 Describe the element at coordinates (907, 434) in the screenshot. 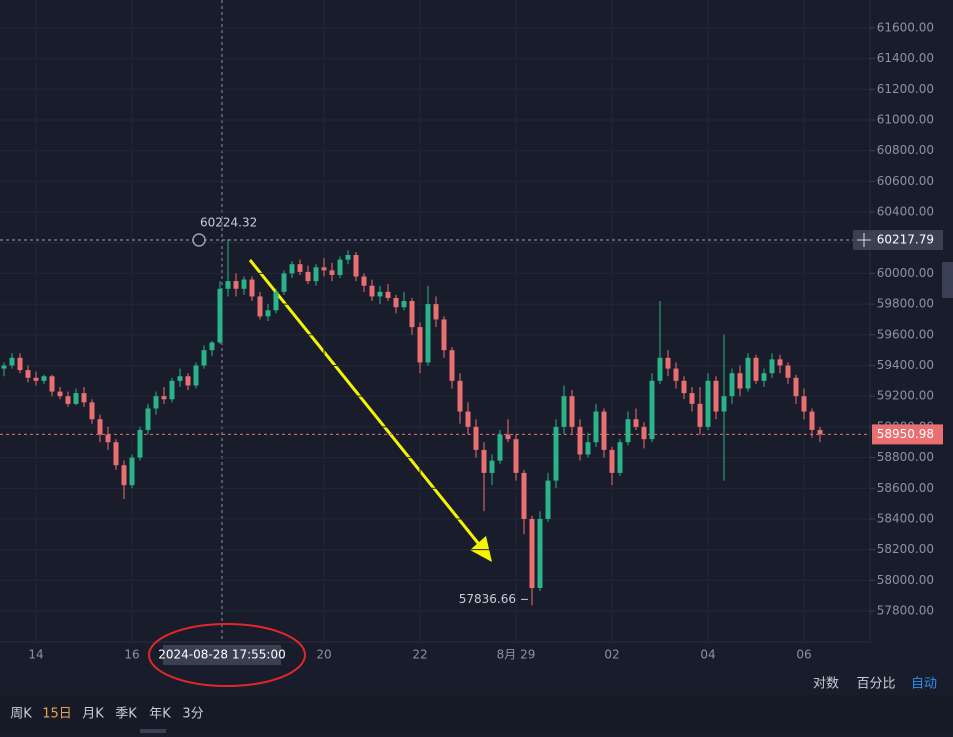

I see `last-price-box` at that location.